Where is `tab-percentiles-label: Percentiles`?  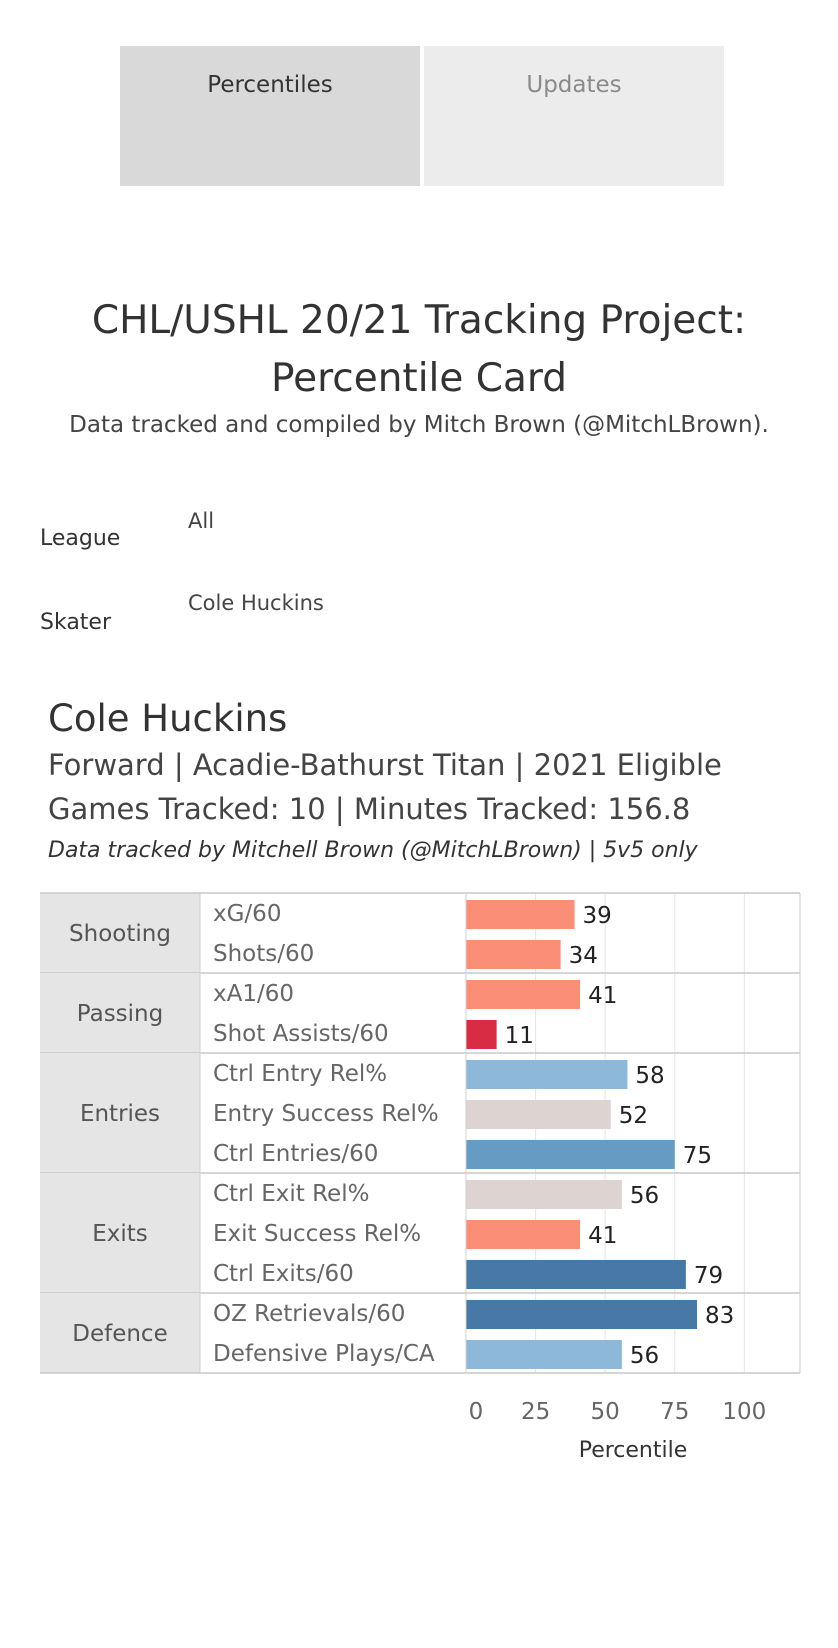
tab-percentiles-label: Percentiles is located at coordinates (270, 85).